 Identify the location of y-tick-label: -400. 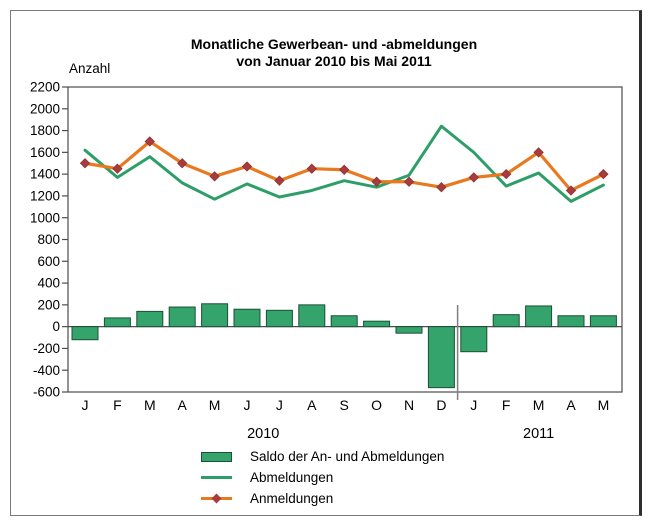
(46, 370).